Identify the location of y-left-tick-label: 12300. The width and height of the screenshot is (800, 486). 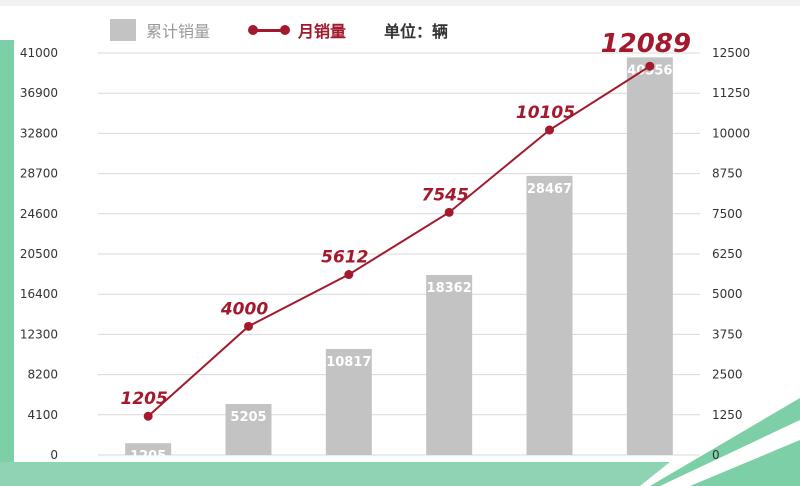
(39, 334).